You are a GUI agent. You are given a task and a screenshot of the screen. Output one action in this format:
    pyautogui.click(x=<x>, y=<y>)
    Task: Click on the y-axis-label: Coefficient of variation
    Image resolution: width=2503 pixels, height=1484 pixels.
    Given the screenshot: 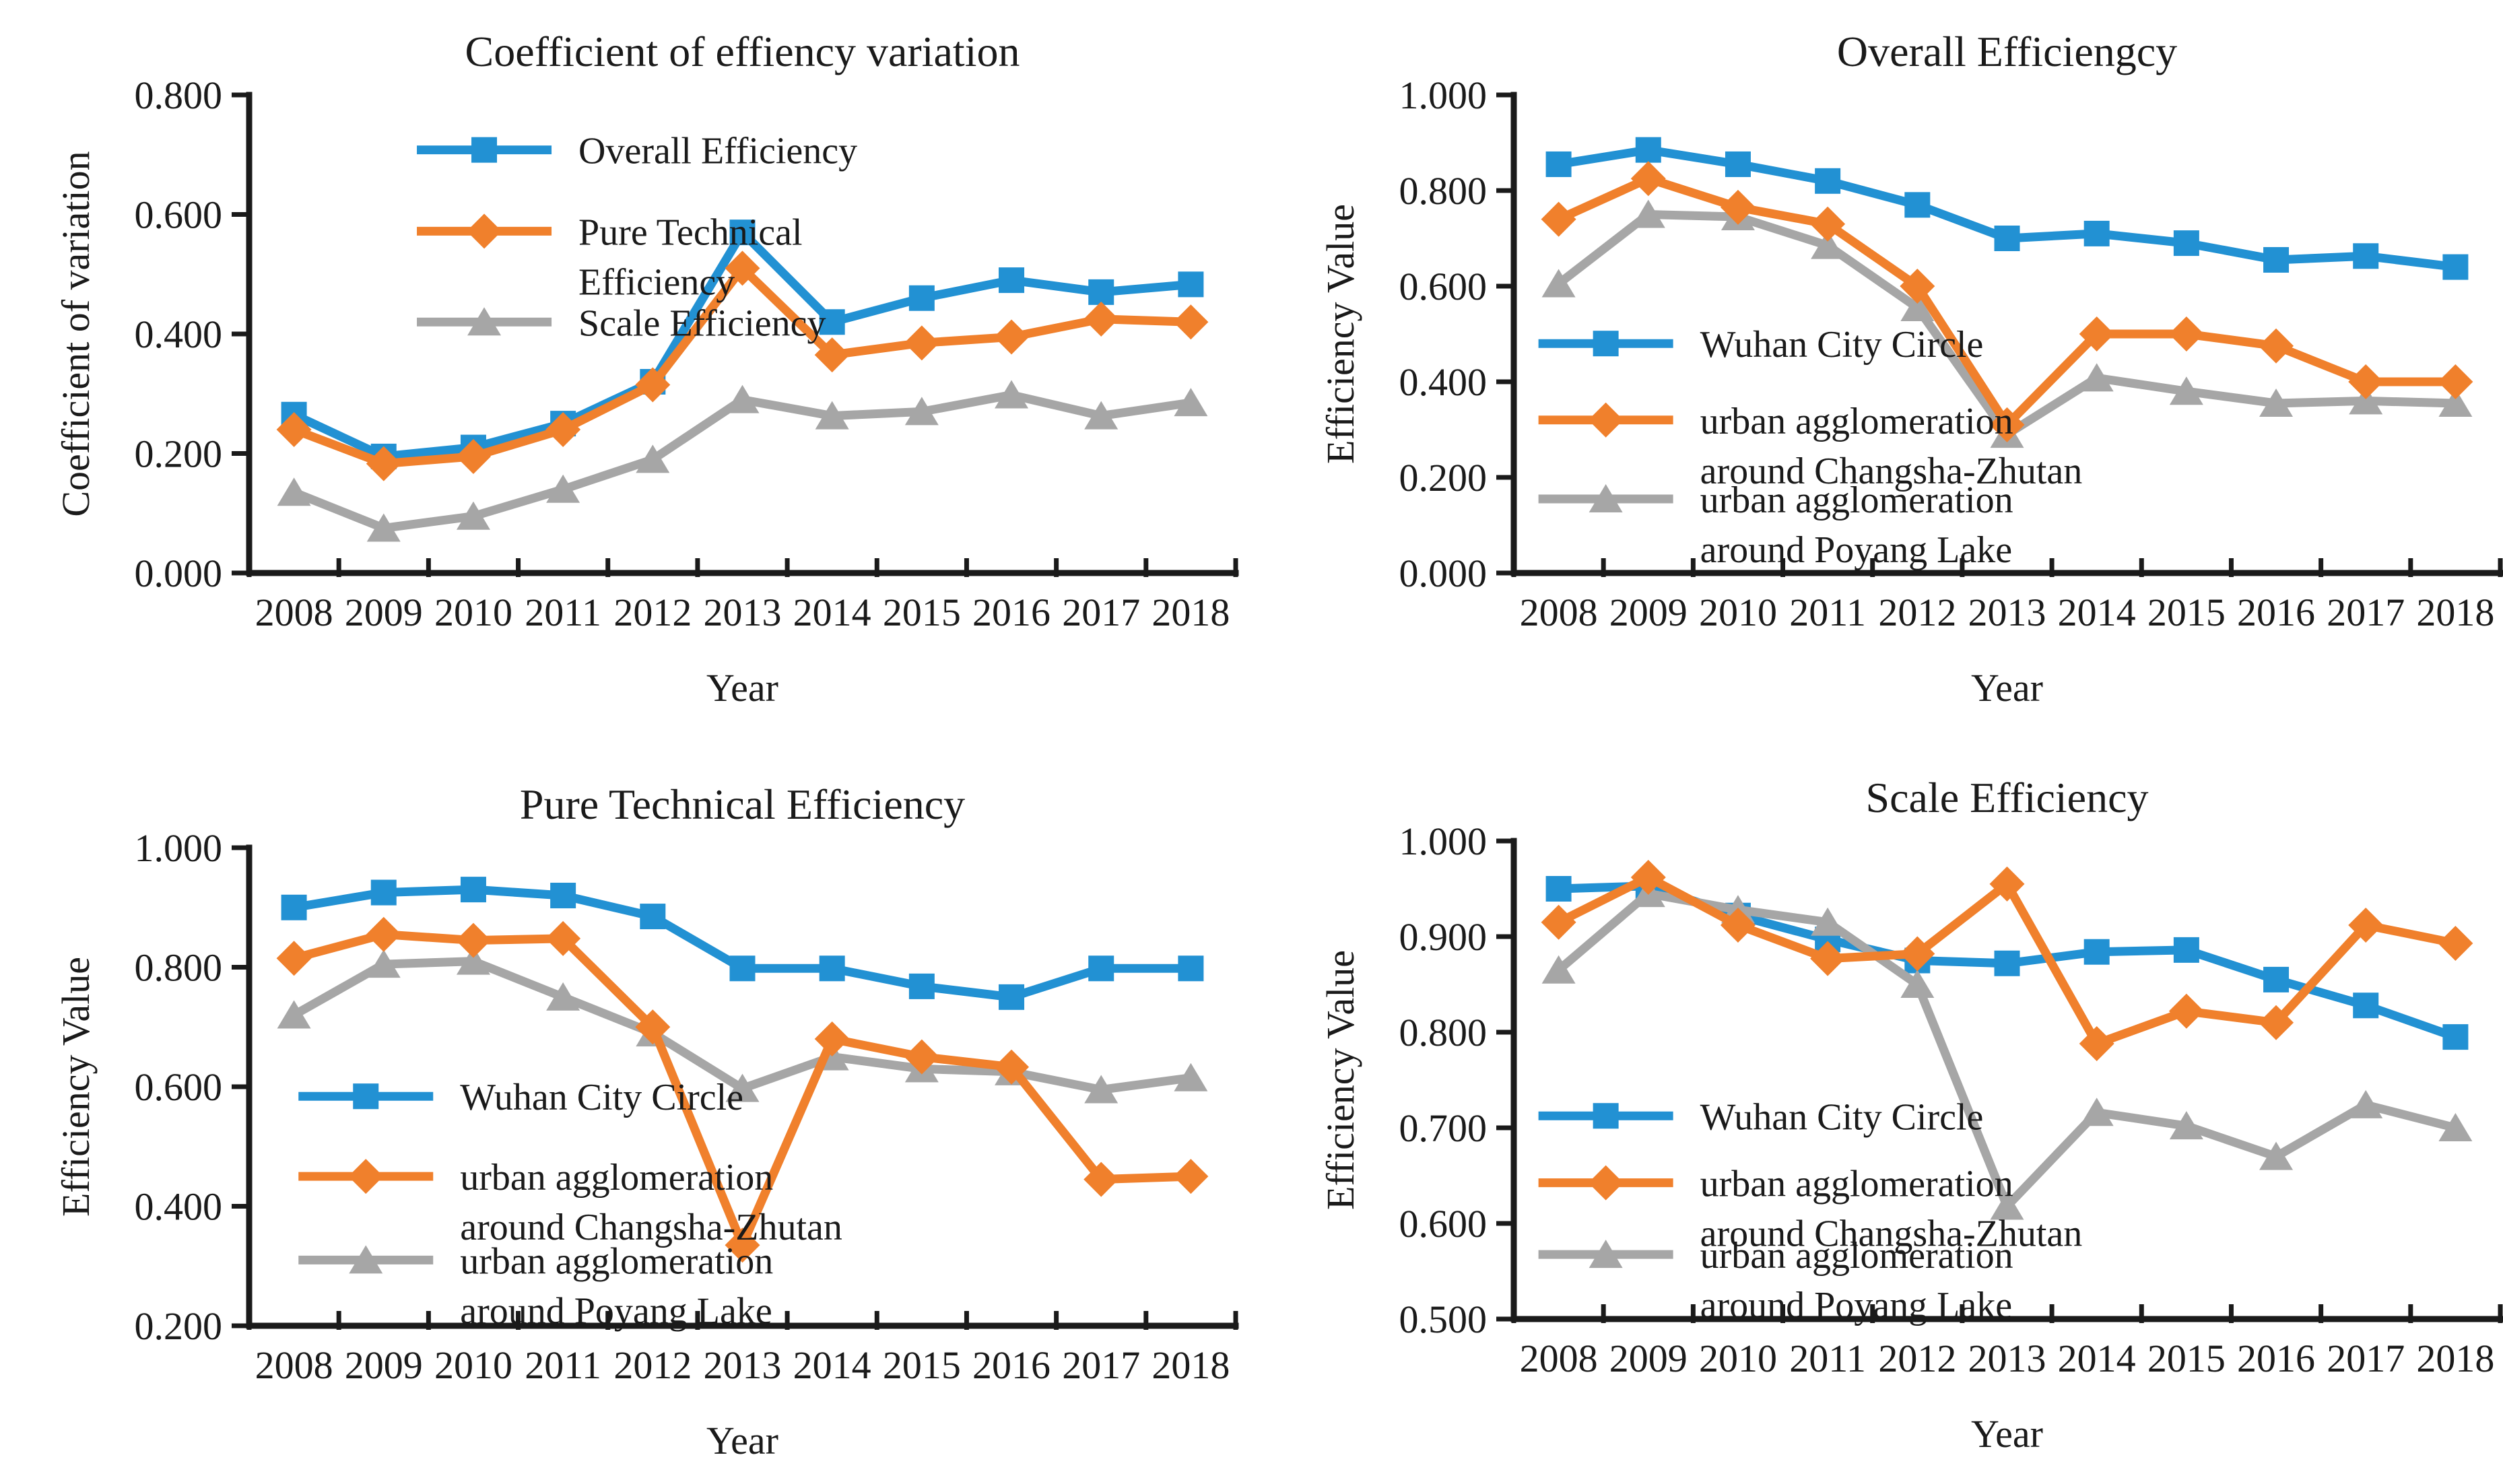 What is the action you would take?
    pyautogui.click(x=76, y=333)
    